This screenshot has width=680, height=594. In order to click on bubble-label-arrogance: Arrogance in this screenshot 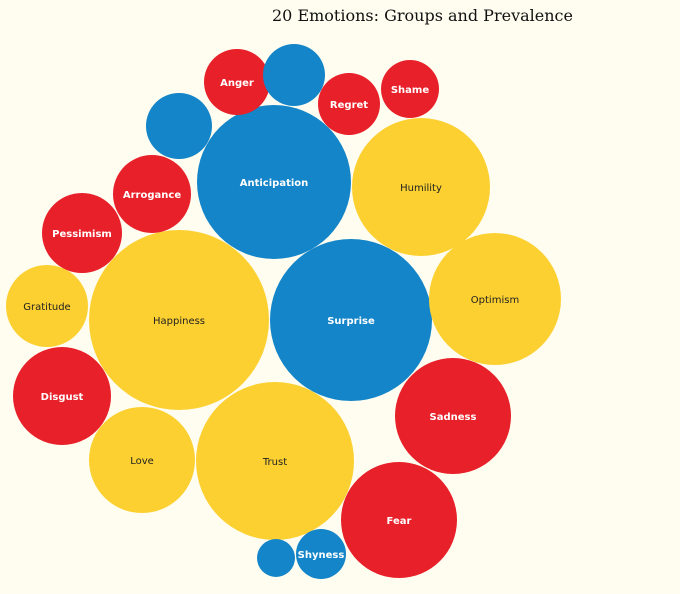, I will do `click(152, 195)`.